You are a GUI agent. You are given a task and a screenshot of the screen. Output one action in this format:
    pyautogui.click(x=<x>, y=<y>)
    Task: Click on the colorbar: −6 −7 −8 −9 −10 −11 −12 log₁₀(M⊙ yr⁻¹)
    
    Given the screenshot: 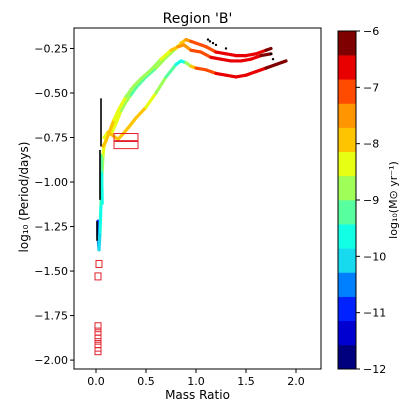 What is the action you would take?
    pyautogui.click(x=368, y=200)
    